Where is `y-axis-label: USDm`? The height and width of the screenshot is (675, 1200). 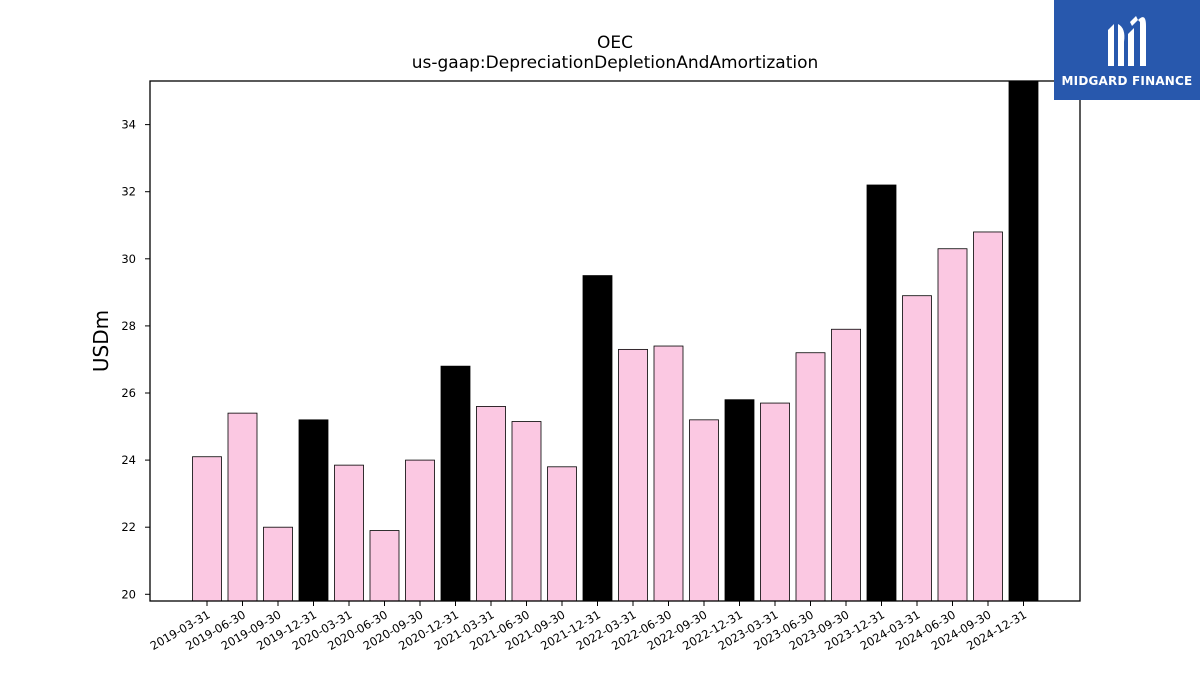
y-axis-label: USDm is located at coordinates (101, 341).